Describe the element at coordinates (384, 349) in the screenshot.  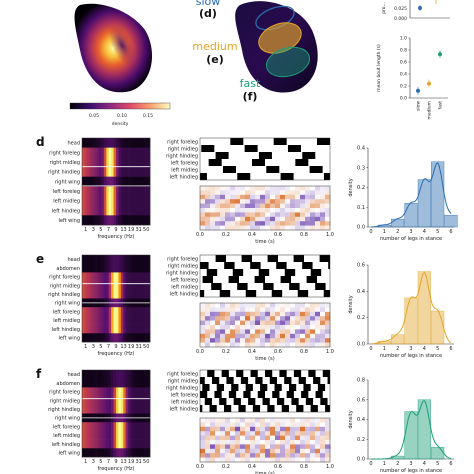
I see `dist-x-tick: 1` at that location.